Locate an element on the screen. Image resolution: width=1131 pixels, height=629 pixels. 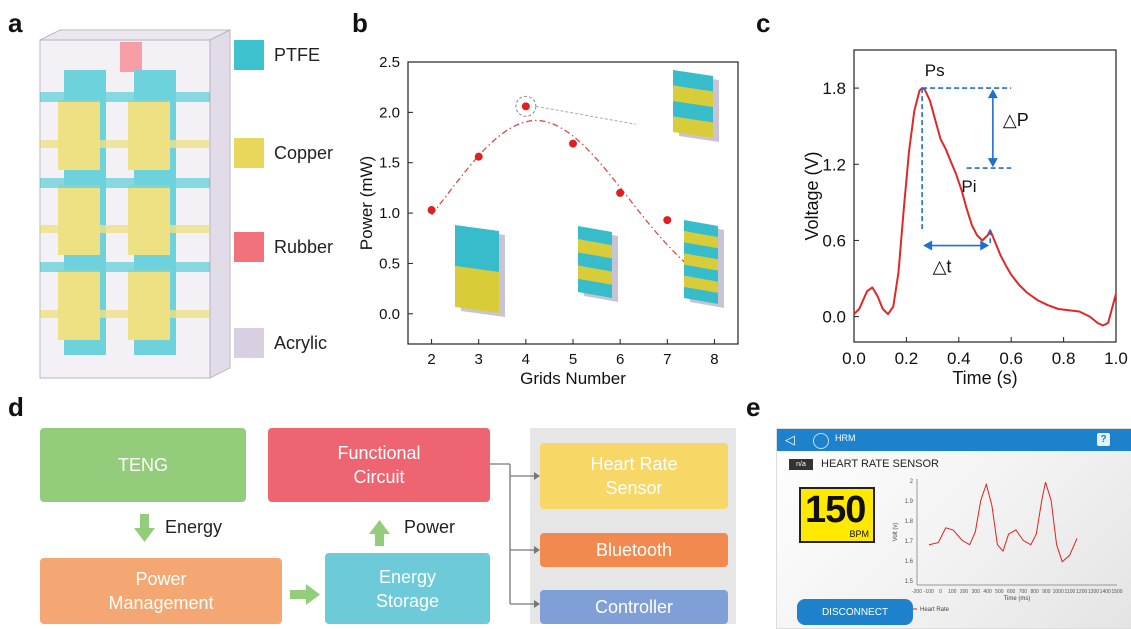
help-icon: ? is located at coordinates (1103, 439).